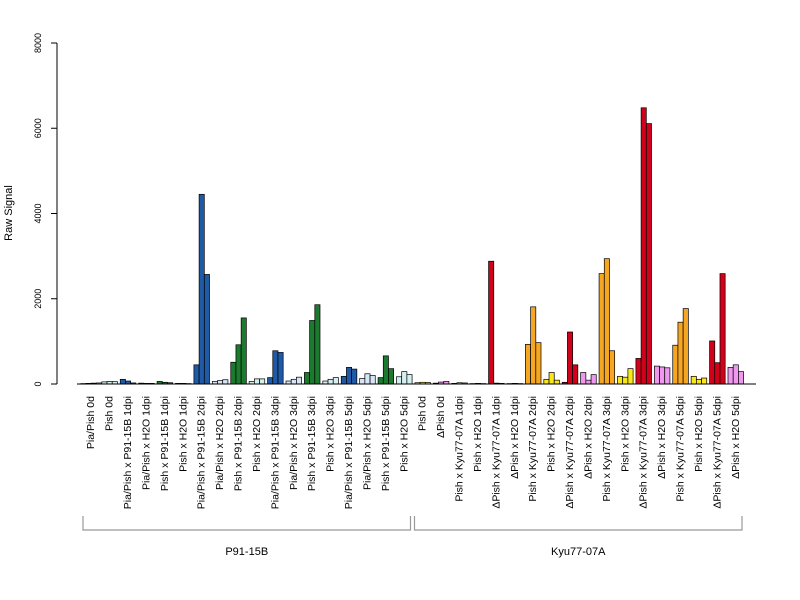  I want to click on x-tick-label: ΔPish x H2O 5dpi, so click(736, 437).